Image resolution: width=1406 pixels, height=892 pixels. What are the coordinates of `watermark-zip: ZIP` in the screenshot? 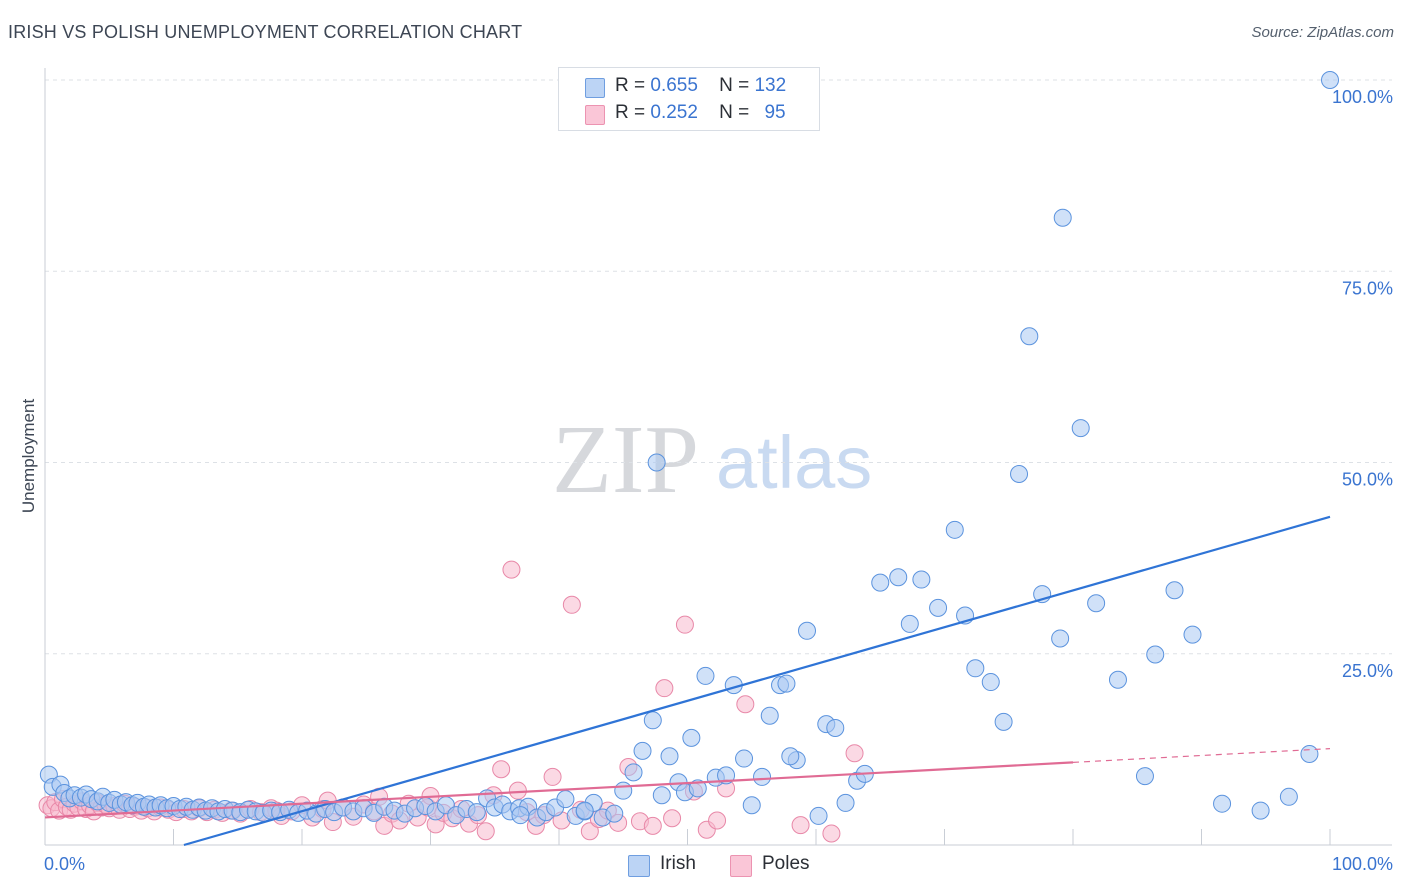 It's located at (625, 460).